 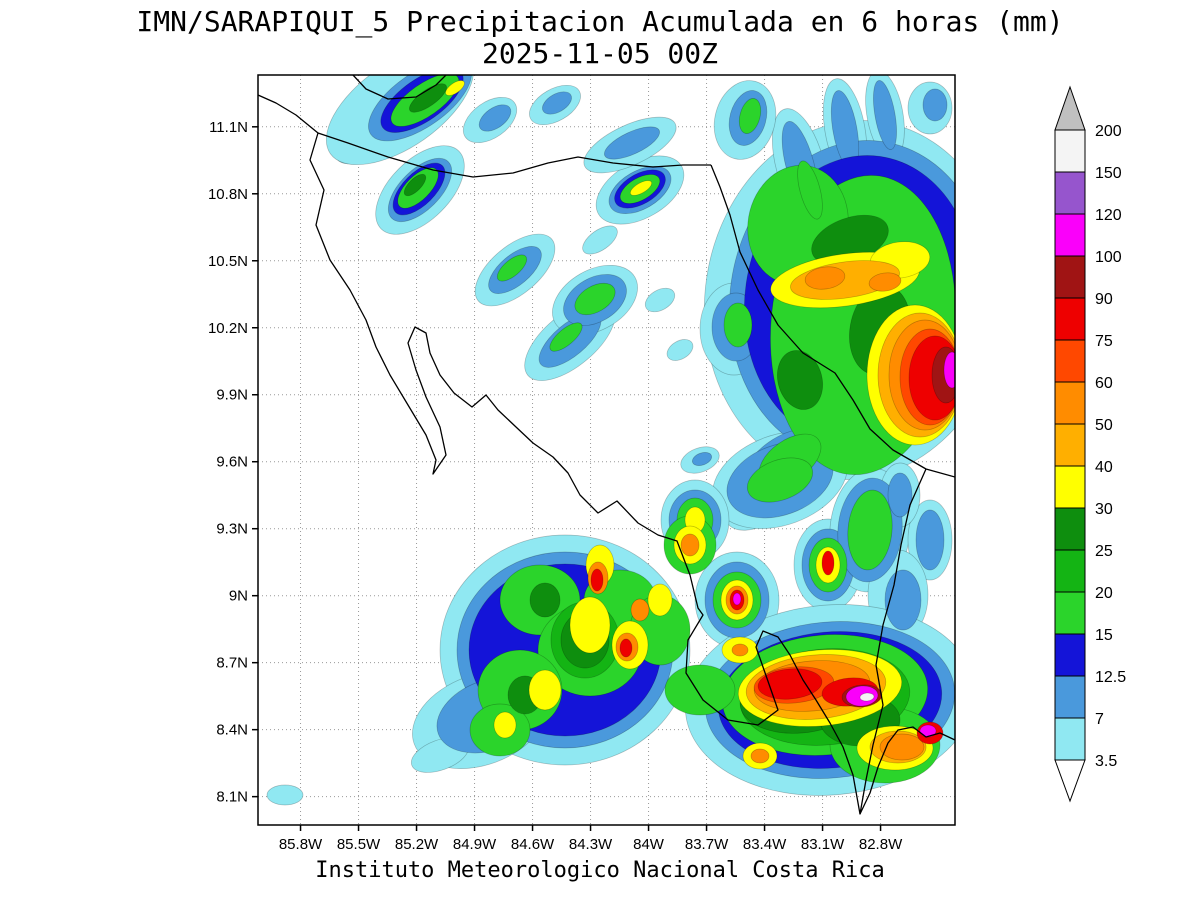 I want to click on colorbar-label: 20, so click(x=1104, y=593).